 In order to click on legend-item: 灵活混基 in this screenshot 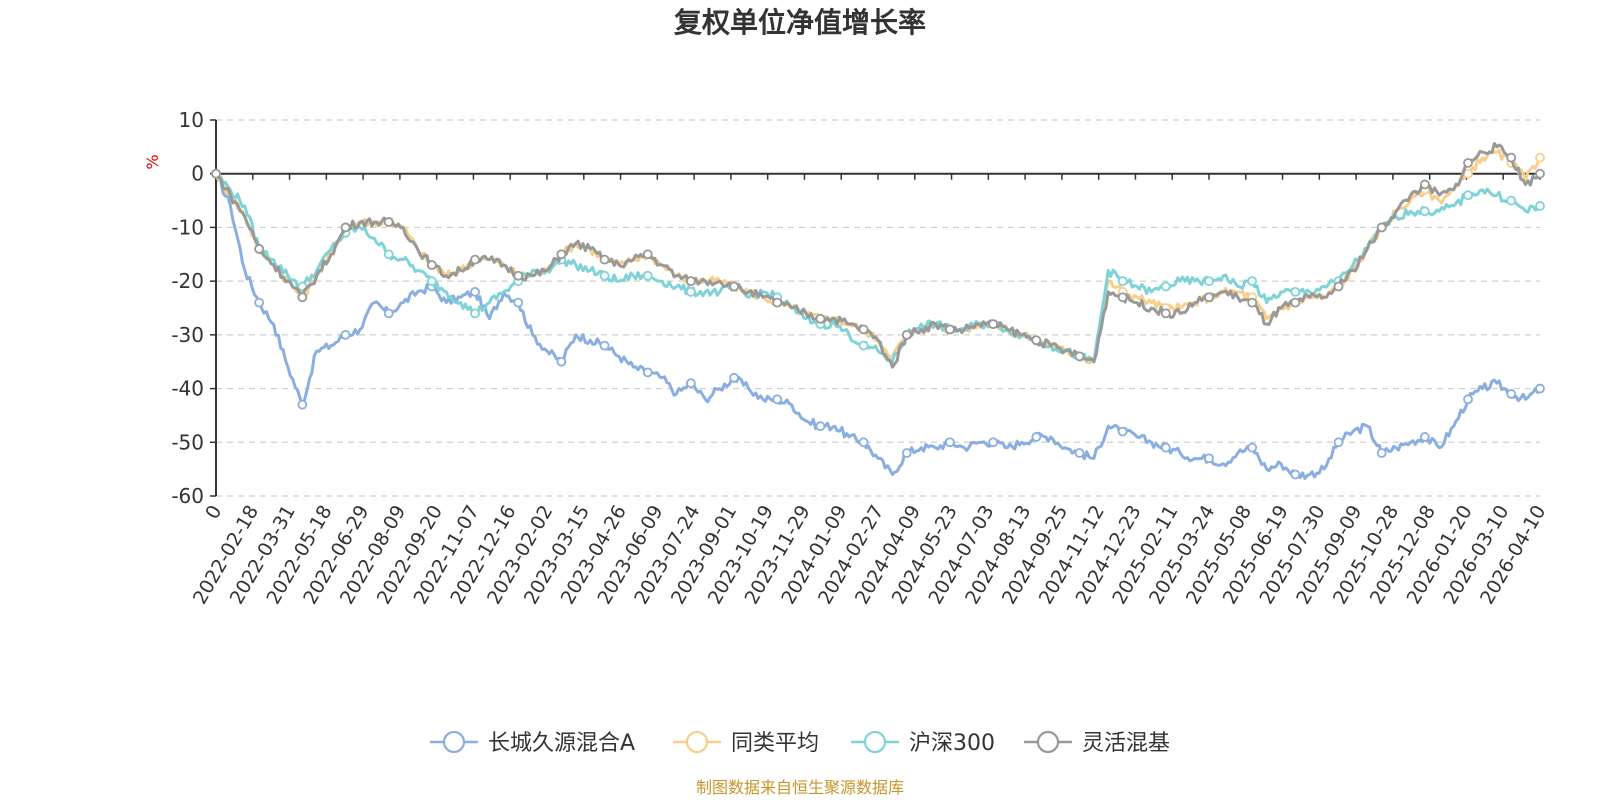, I will do `click(1097, 743)`.